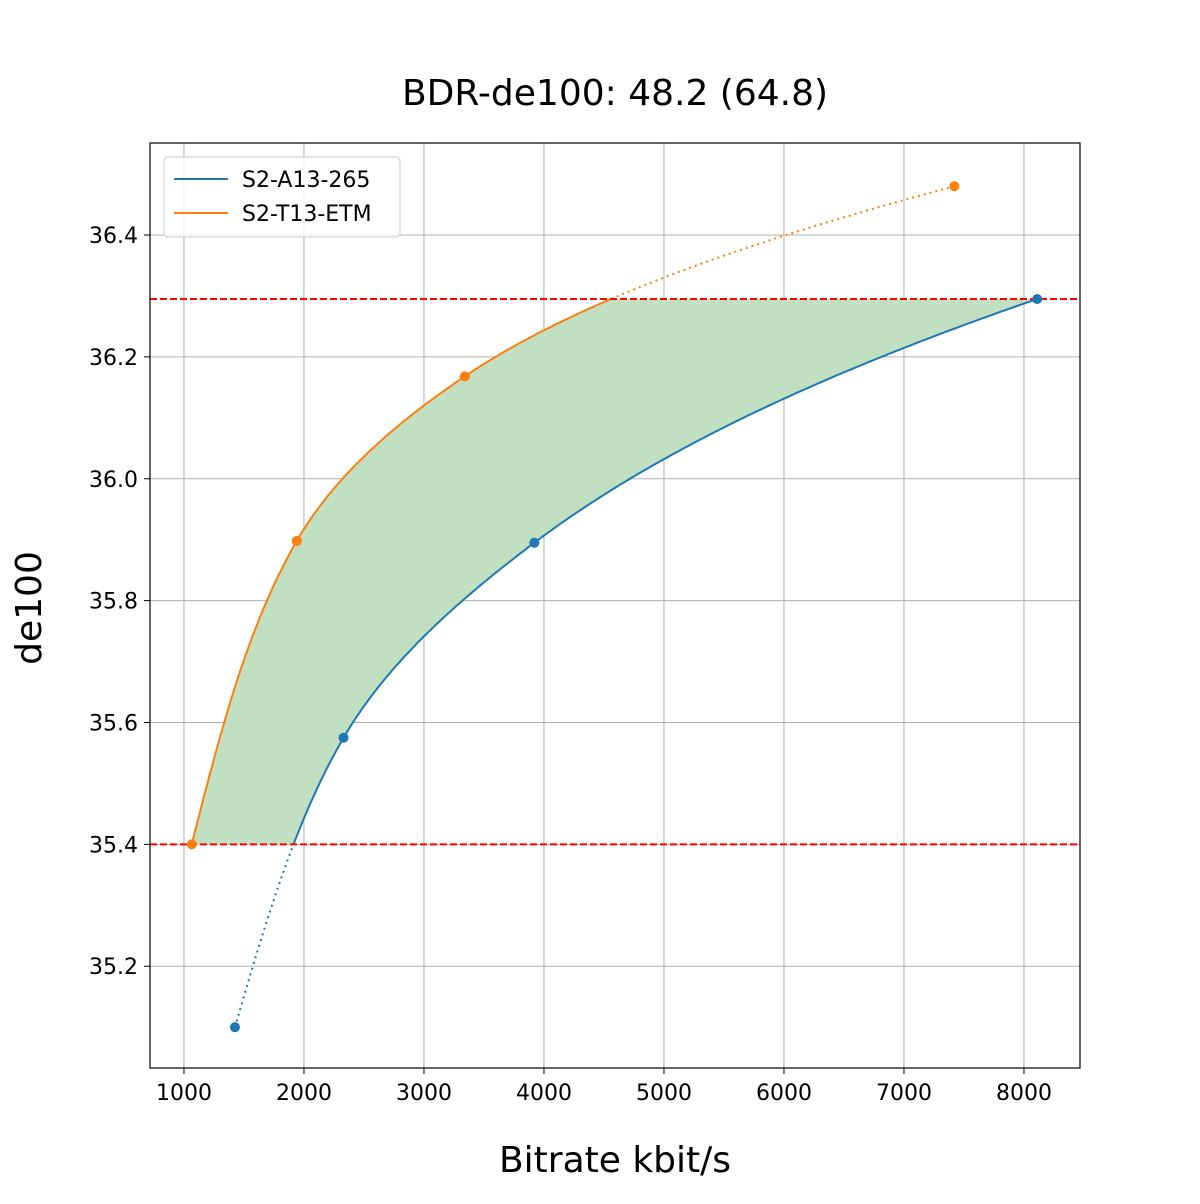  What do you see at coordinates (113, 358) in the screenshot?
I see `y-tick-label: 36.2` at bounding box center [113, 358].